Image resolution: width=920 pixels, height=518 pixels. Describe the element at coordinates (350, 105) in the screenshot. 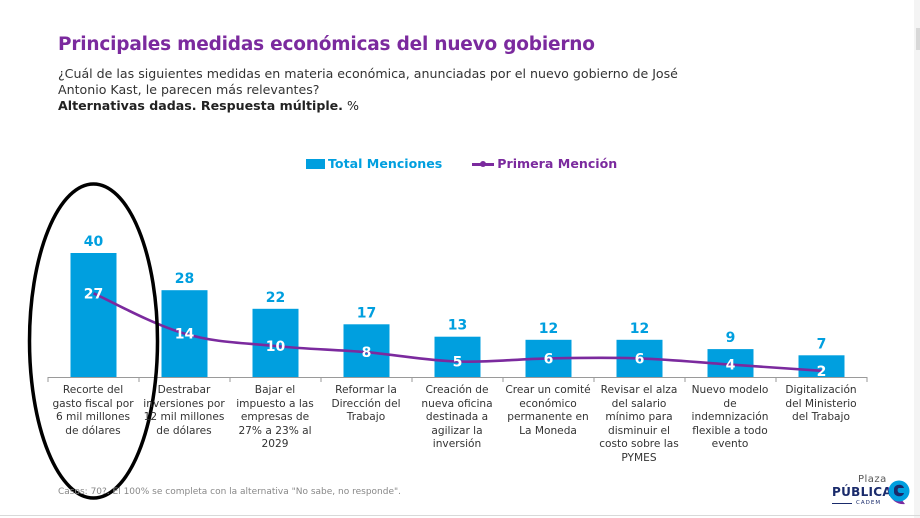

I see `unit-label: %` at that location.